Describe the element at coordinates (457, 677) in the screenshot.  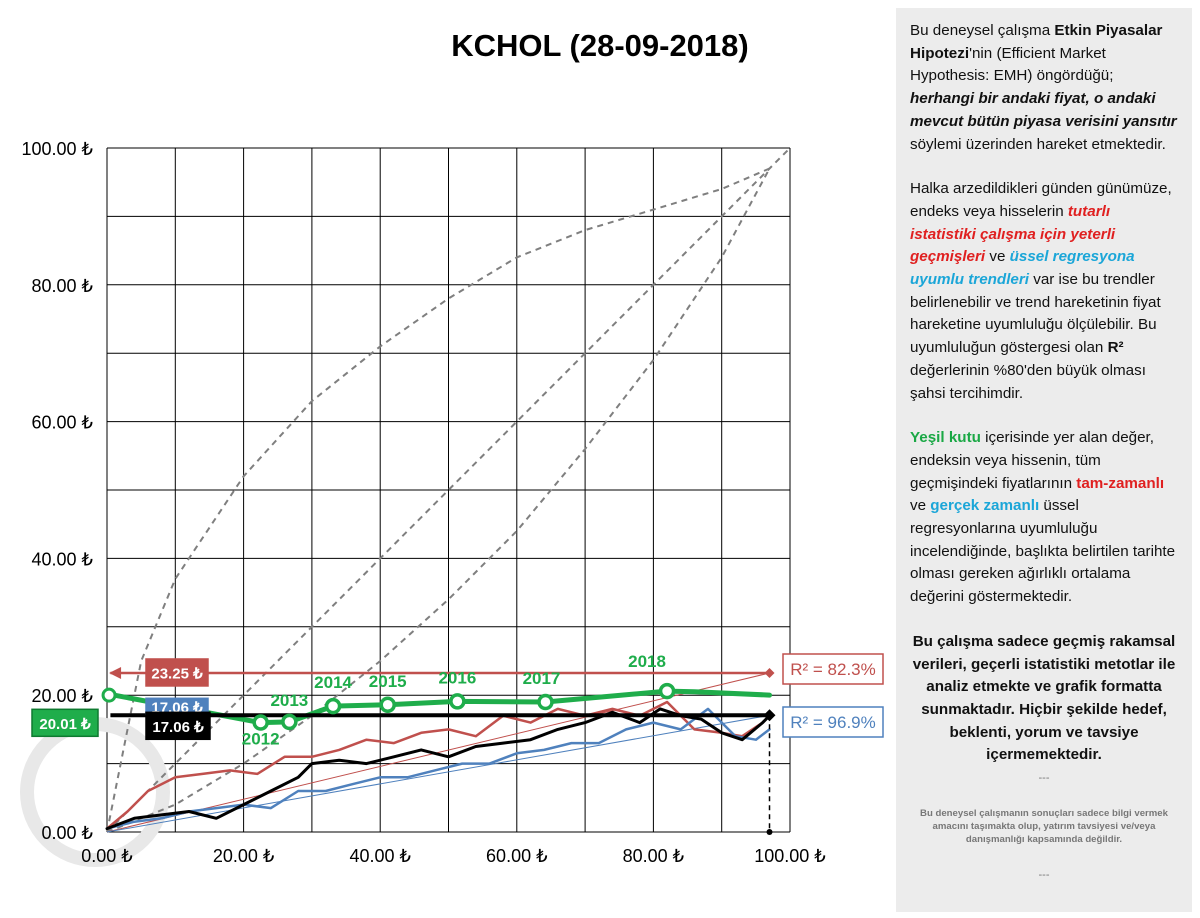
I see `year-label: 2016` at that location.